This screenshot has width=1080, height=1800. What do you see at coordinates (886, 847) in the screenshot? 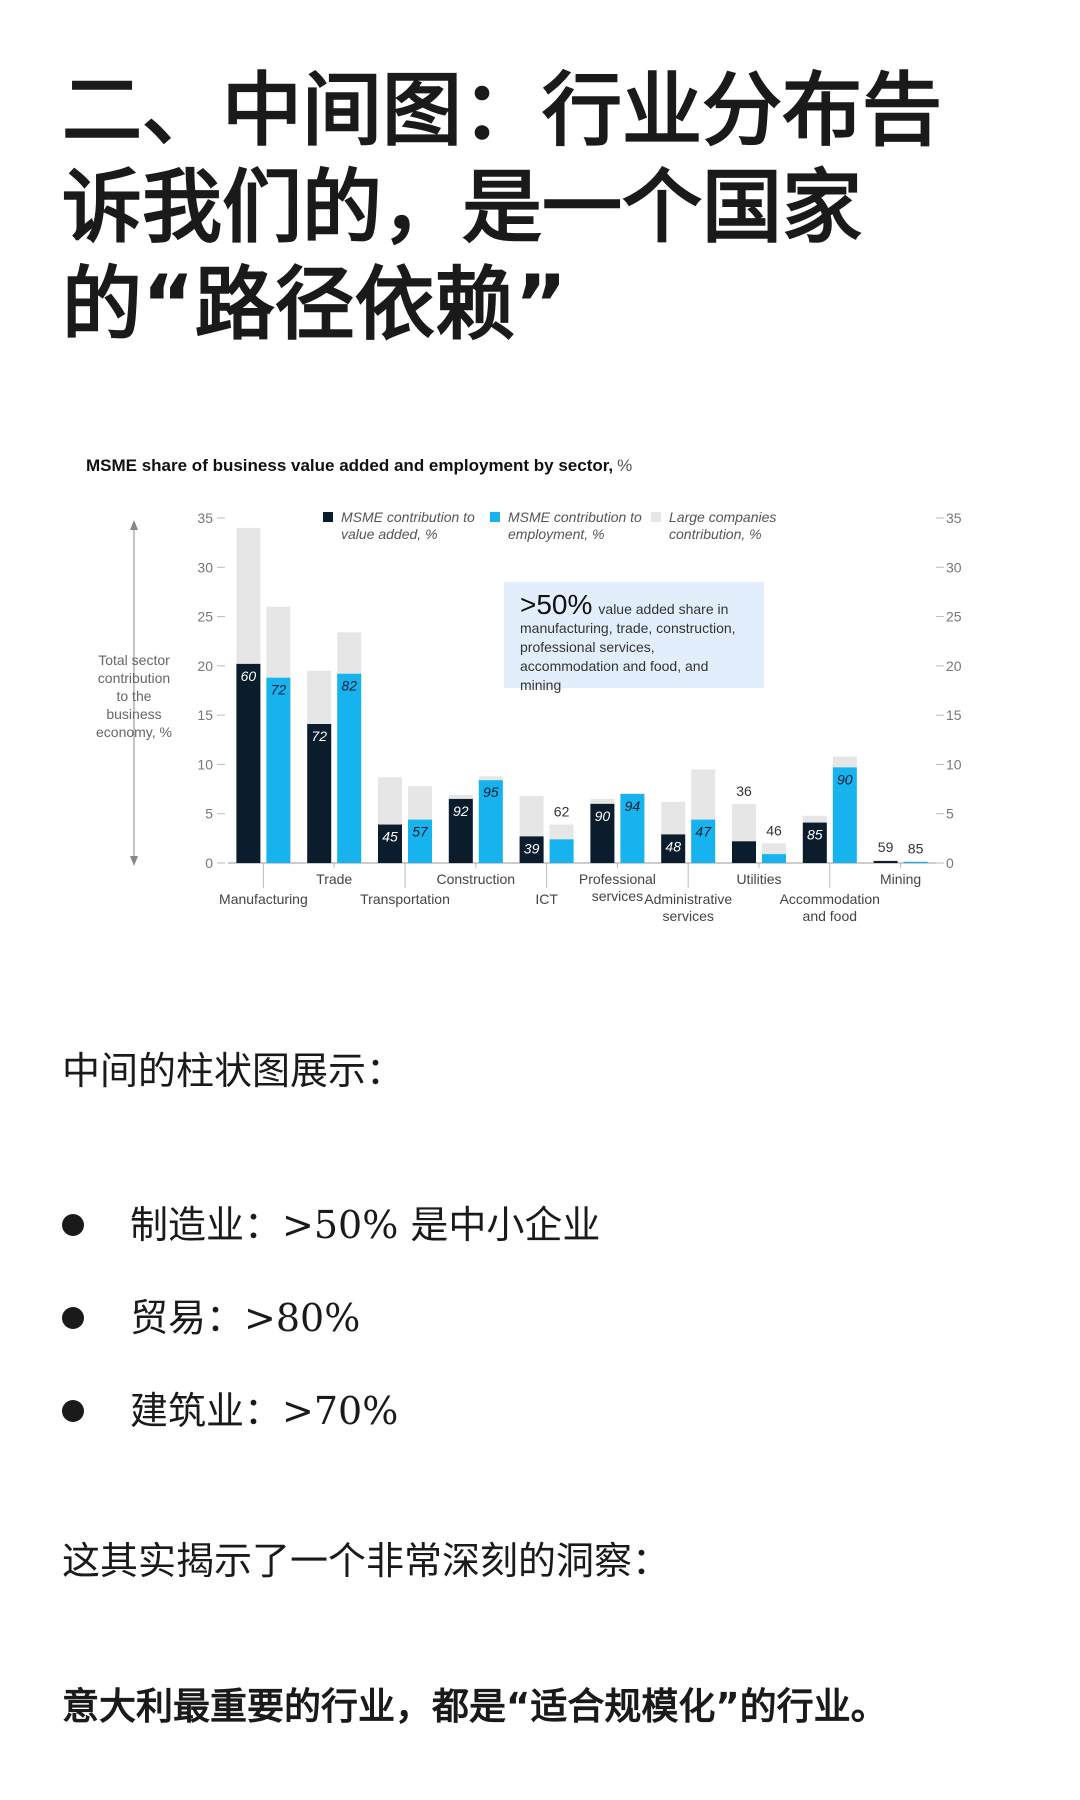
I see `bar-data-label: 59` at bounding box center [886, 847].